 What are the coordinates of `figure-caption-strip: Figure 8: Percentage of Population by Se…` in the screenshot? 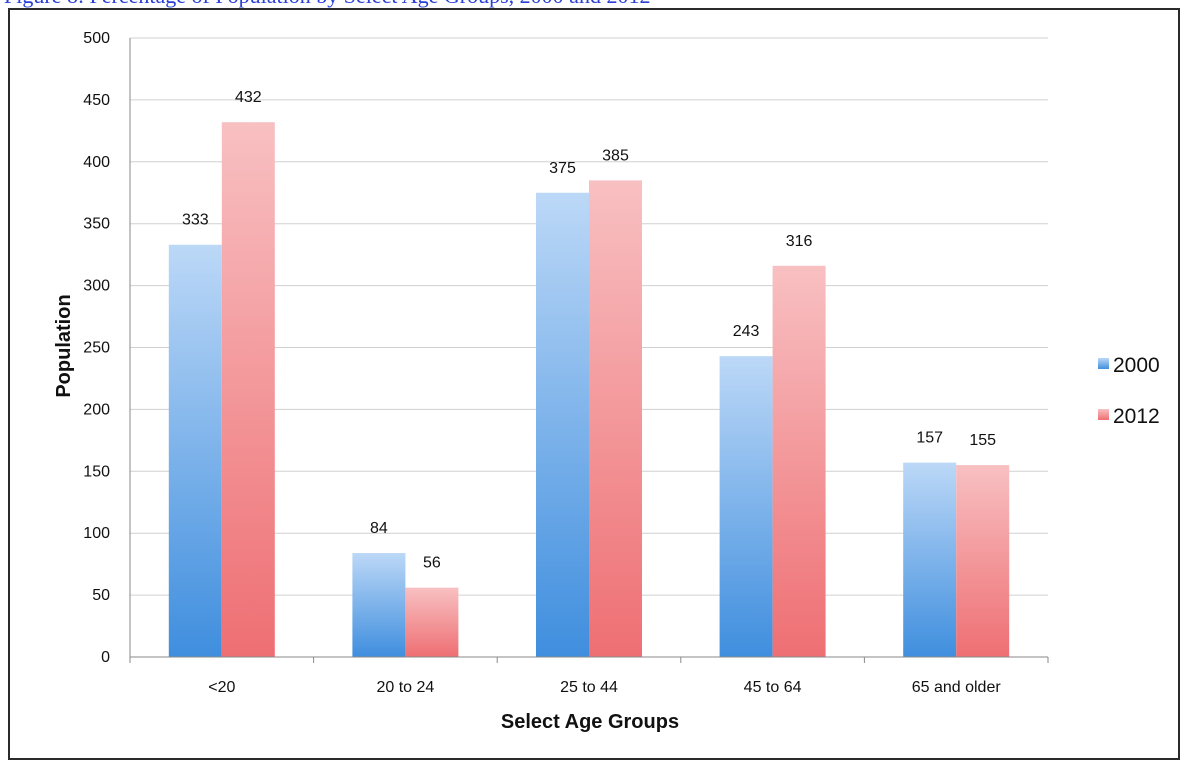 It's located at (594, 4).